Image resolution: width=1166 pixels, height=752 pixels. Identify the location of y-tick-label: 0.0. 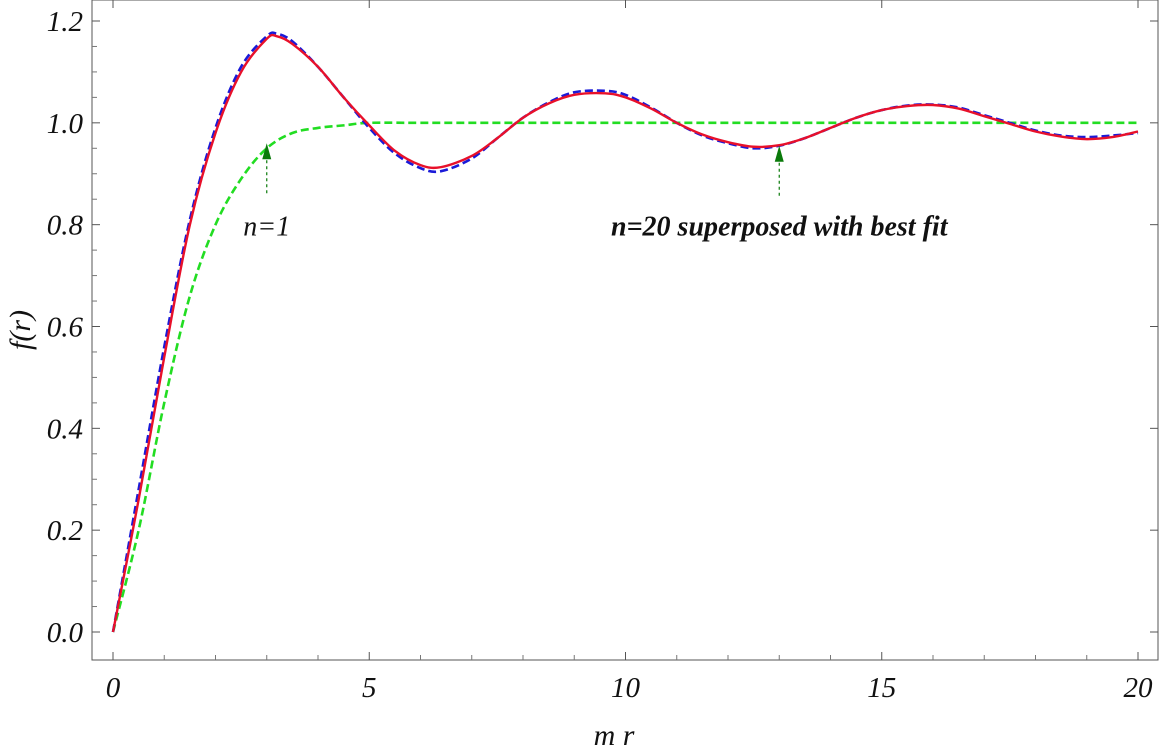
(65, 633).